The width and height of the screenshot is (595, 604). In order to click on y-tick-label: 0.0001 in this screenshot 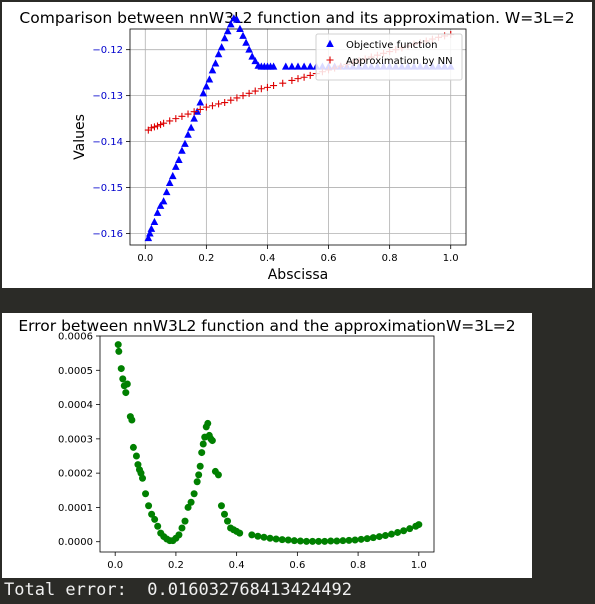, I will do `click(75, 508)`.